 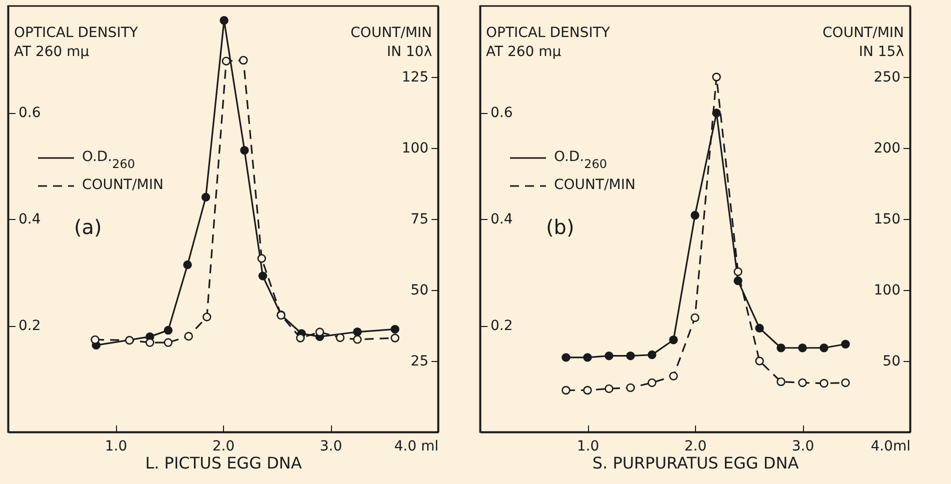 I want to click on y2-axis-title: COUNT/MIN IN 15λ, so click(x=863, y=42).